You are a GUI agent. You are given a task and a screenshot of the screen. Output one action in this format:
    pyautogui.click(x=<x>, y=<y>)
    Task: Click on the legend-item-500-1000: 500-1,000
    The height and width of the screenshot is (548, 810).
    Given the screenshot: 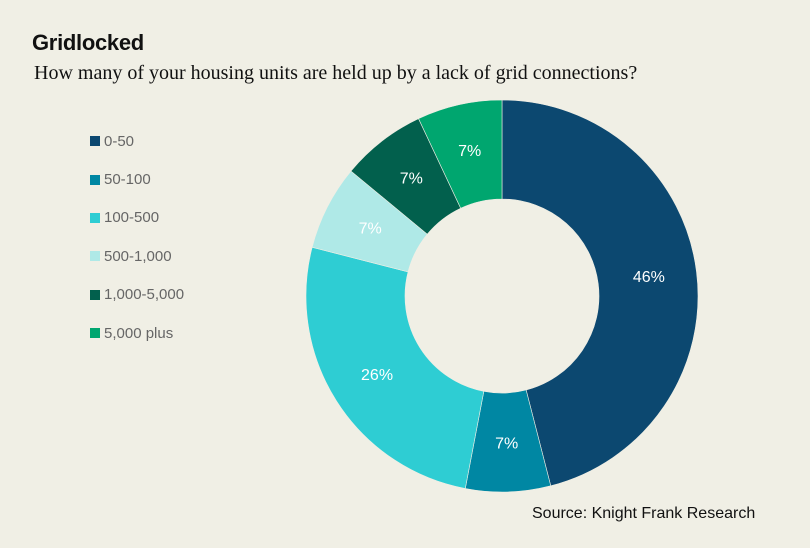 What is the action you would take?
    pyautogui.click(x=137, y=256)
    